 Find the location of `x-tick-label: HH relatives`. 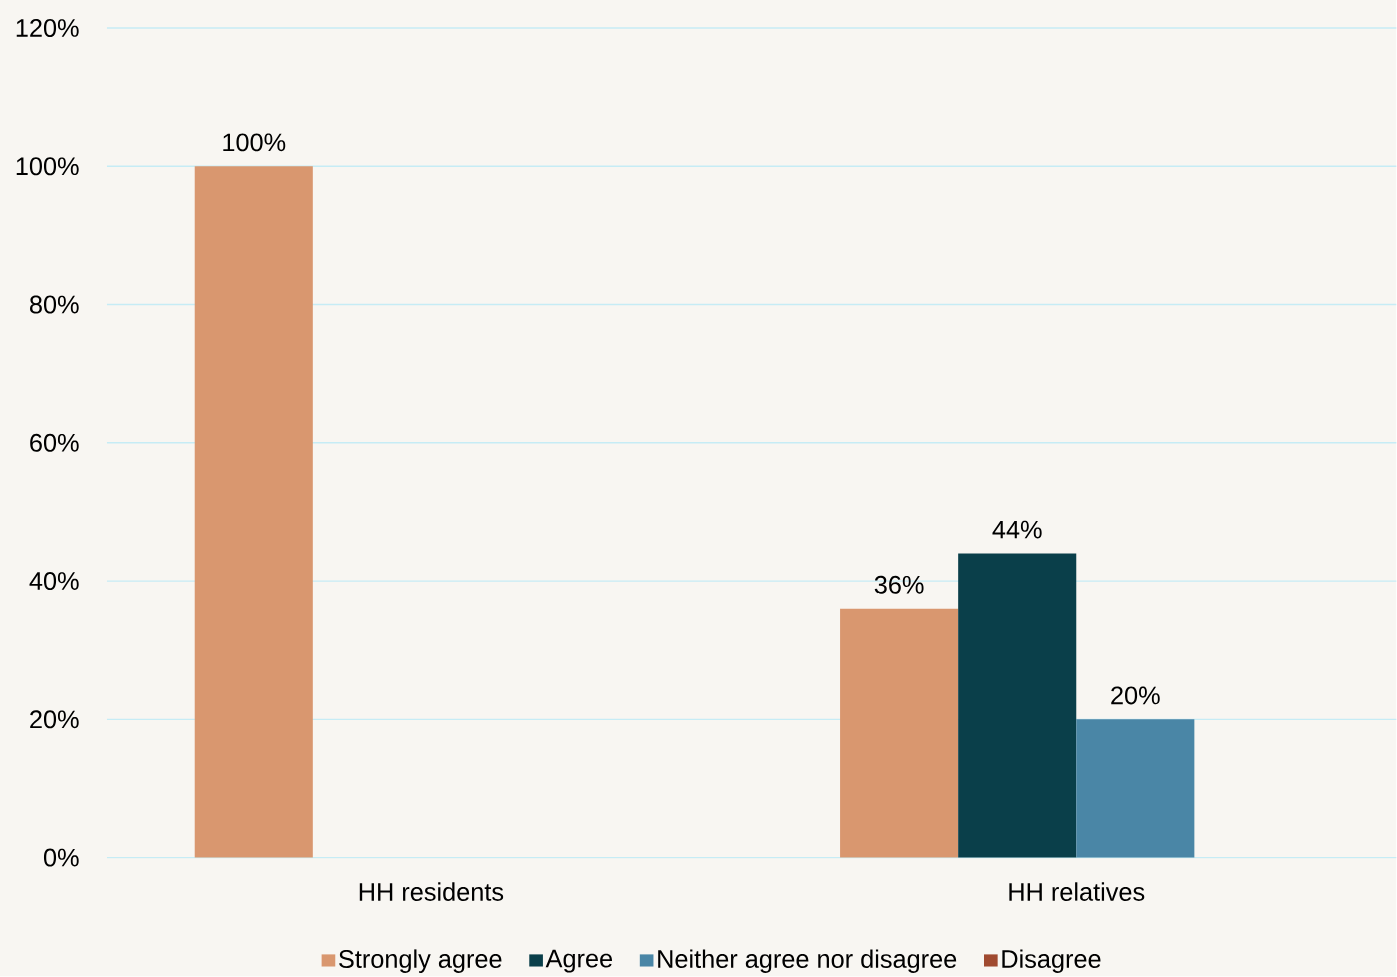

x-tick-label: HH relatives is located at coordinates (1077, 891).